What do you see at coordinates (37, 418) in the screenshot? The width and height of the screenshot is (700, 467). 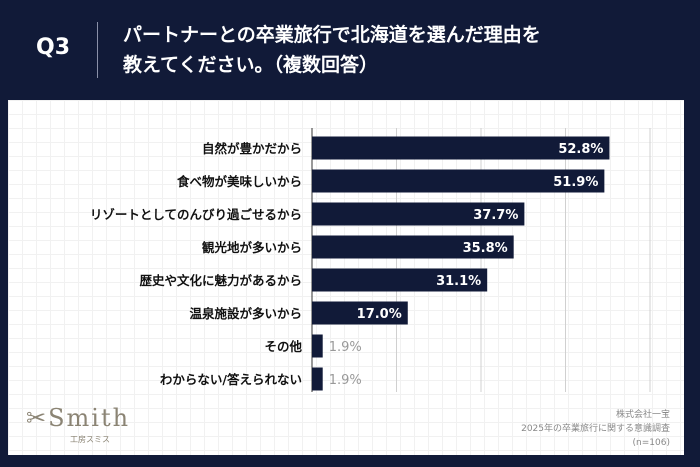 I see `scissors-icon: ✂` at bounding box center [37, 418].